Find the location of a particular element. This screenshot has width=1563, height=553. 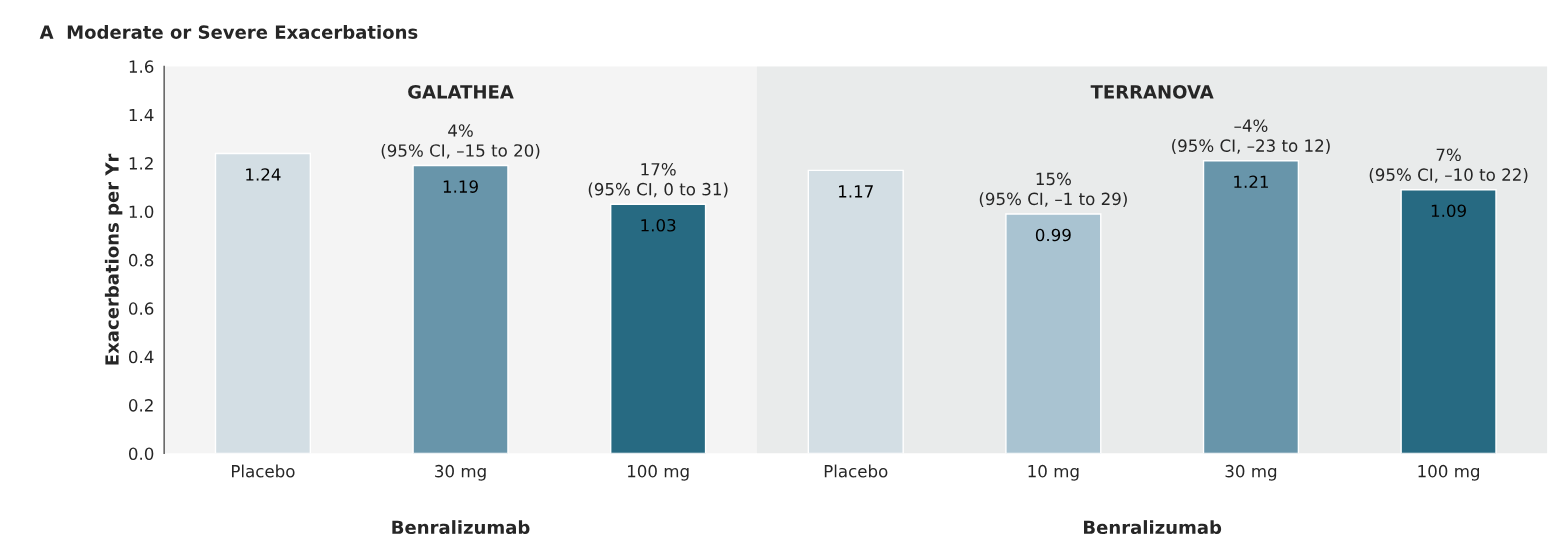

annotation: –4% (95% CI, –23 to 12) is located at coordinates (1251, 136).